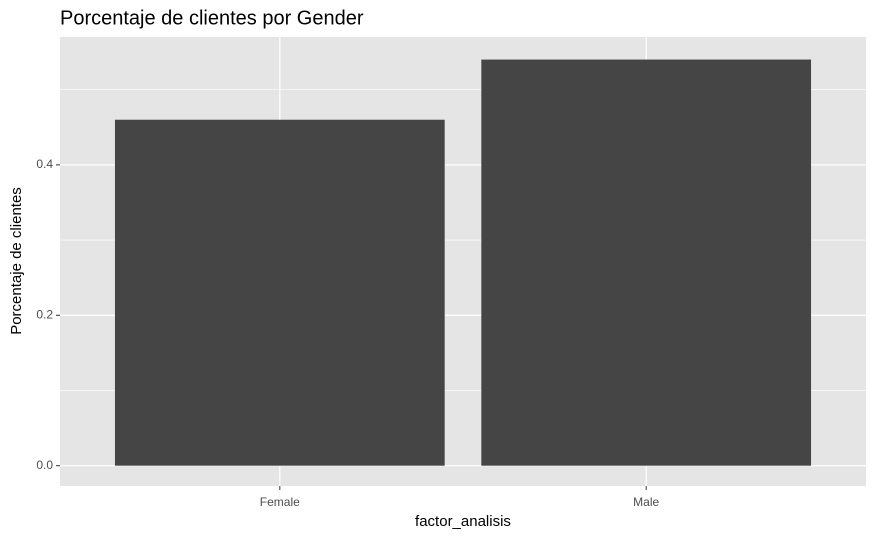 The height and width of the screenshot is (540, 875). Describe the element at coordinates (646, 502) in the screenshot. I see `x-tick-label: Male` at that location.